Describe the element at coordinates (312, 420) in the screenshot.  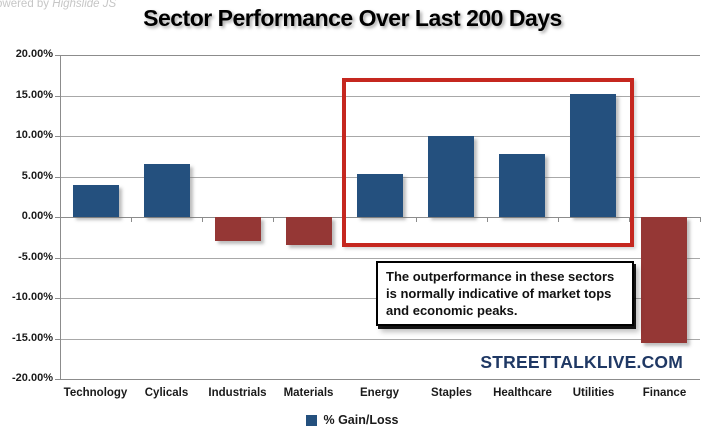
I see `legend-color-swatch` at that location.